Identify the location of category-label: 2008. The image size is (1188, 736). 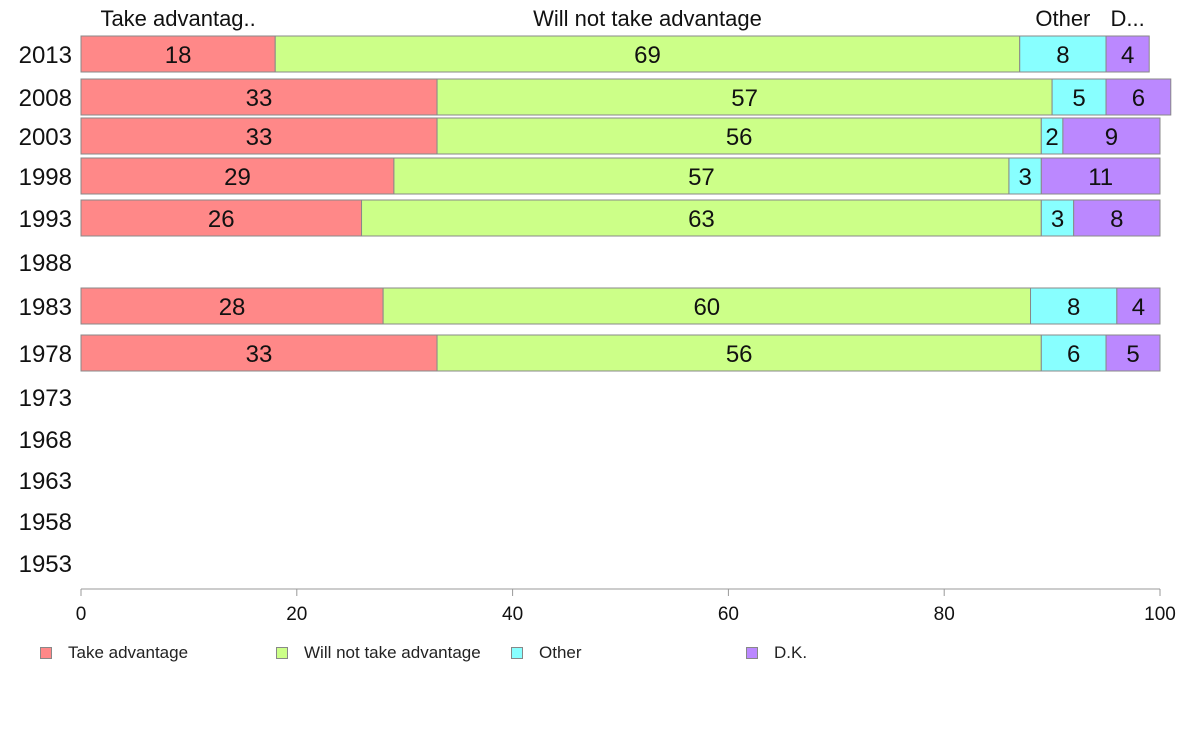
(45, 98).